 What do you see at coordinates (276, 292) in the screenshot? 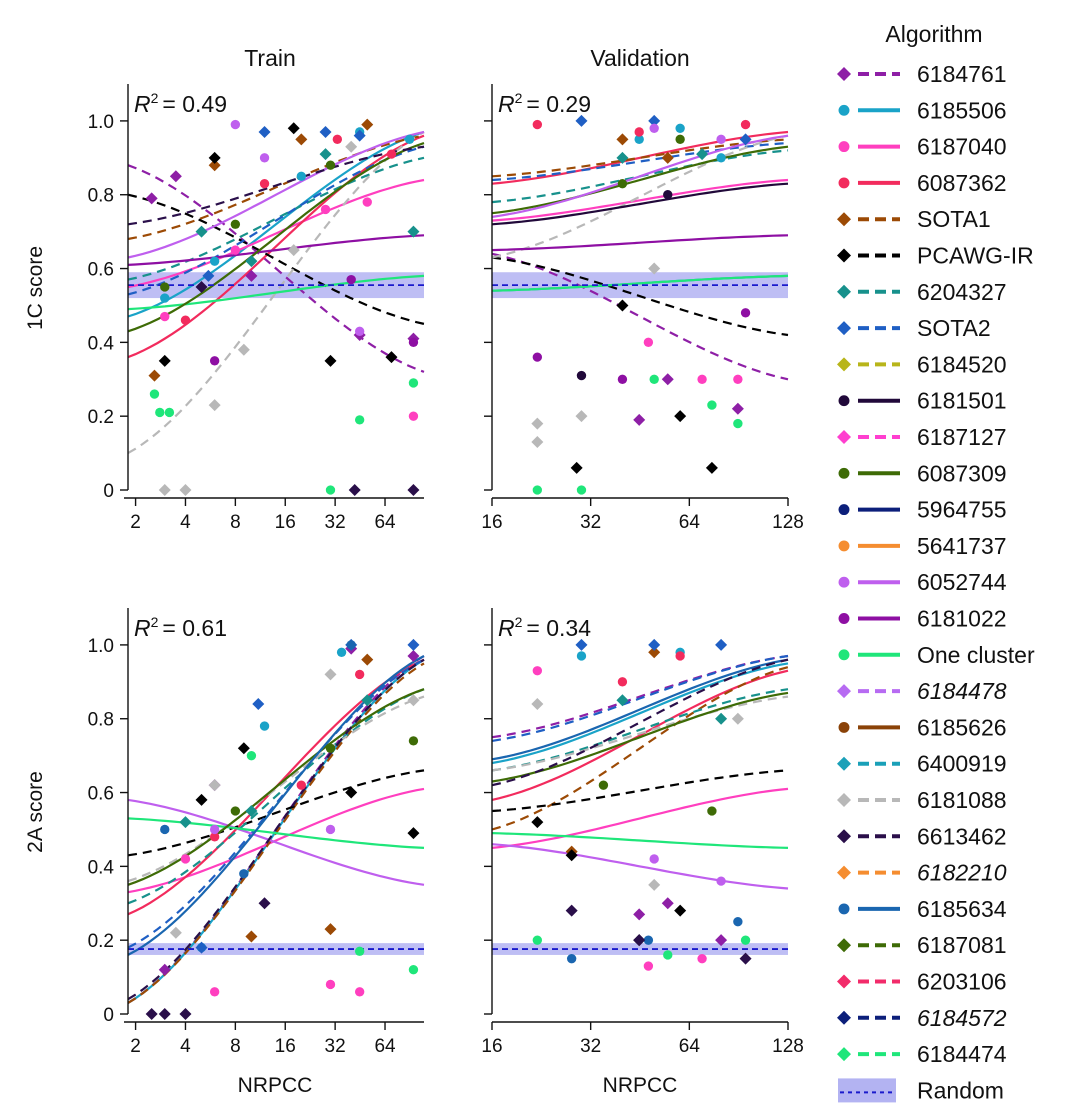
I see `fit-line-One cluster` at bounding box center [276, 292].